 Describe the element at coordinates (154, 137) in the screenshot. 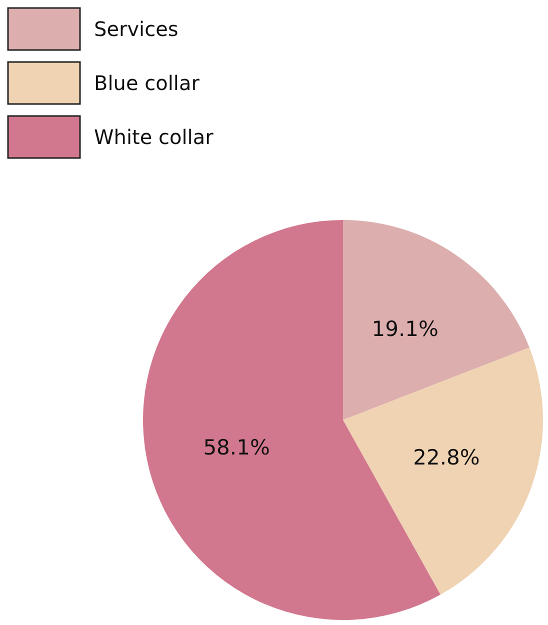

I see `legend-label: White collar` at that location.